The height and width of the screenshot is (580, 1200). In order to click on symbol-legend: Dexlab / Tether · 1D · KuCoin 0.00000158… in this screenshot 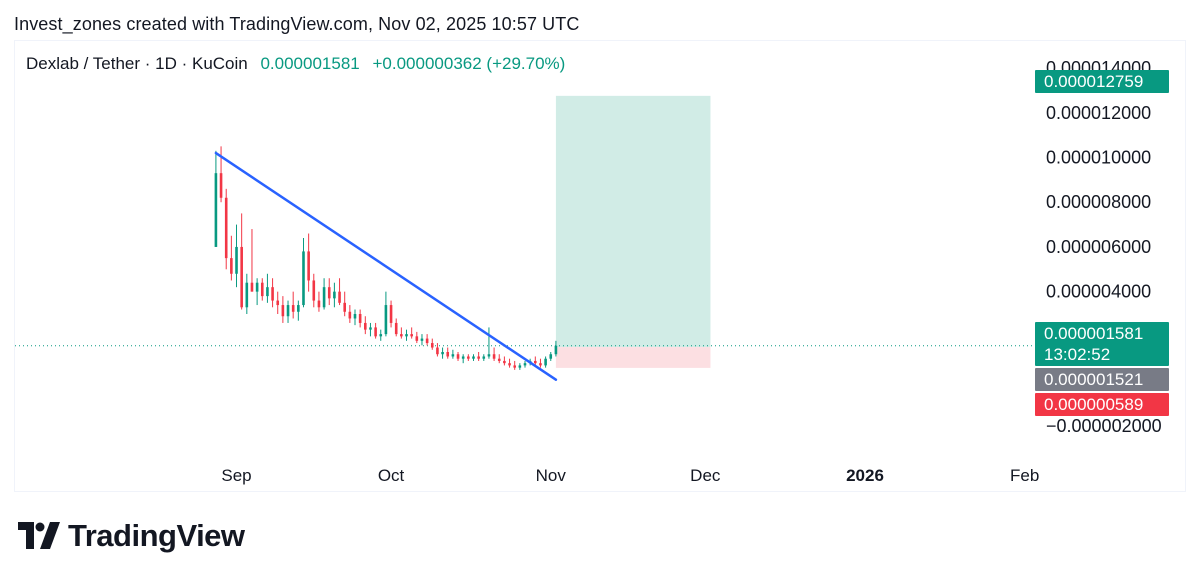, I will do `click(295, 64)`.